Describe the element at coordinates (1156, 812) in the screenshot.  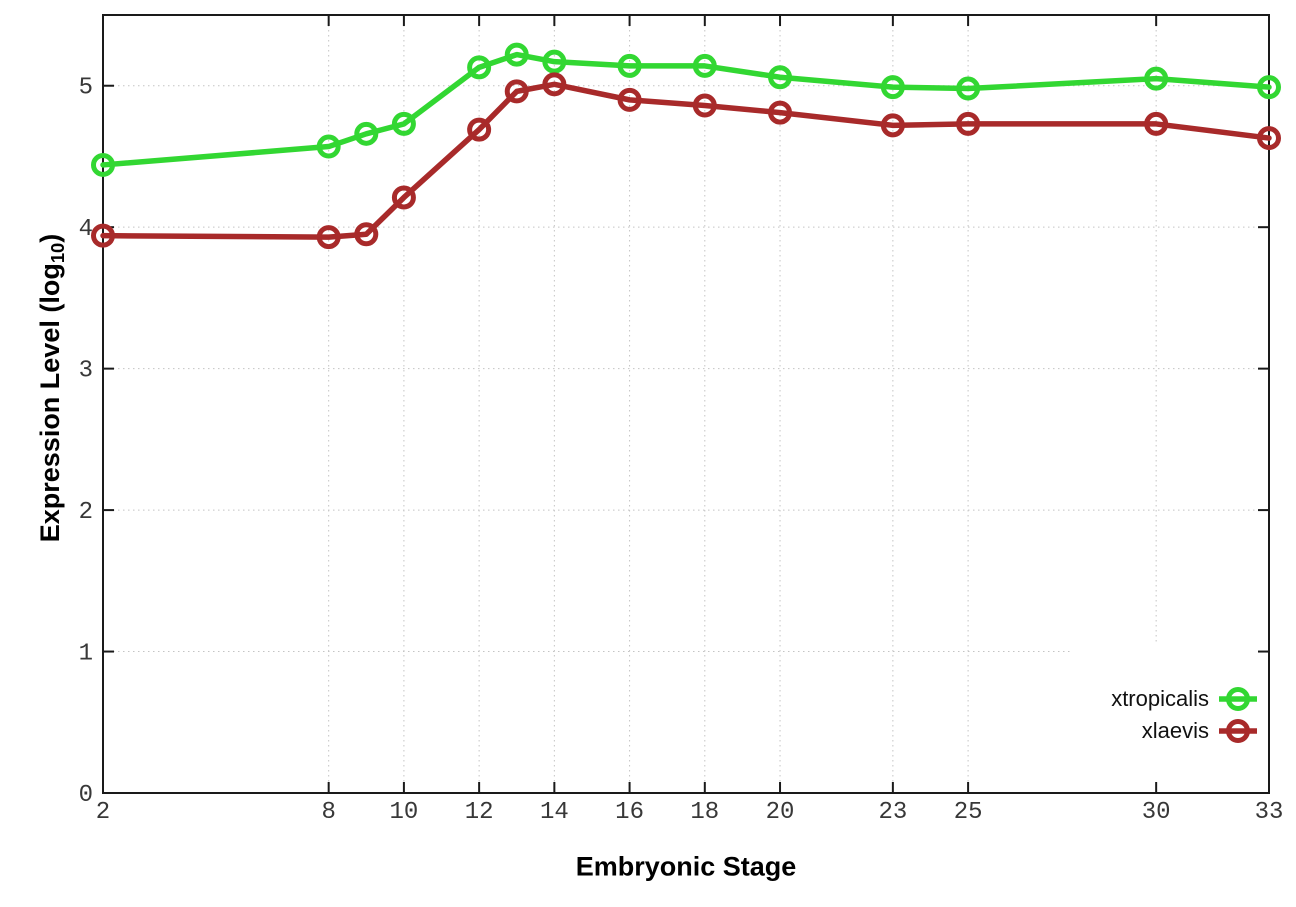
I see `x-tick-label: 30` at that location.